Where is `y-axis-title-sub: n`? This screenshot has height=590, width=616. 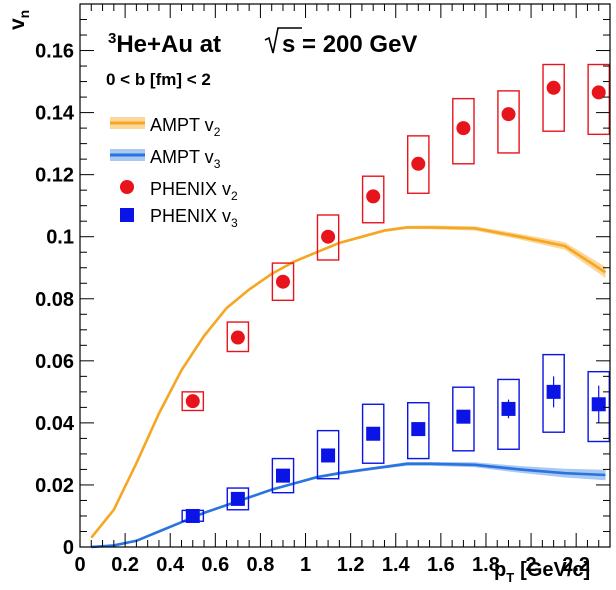 y-axis-title-sub: n is located at coordinates (24, 14).